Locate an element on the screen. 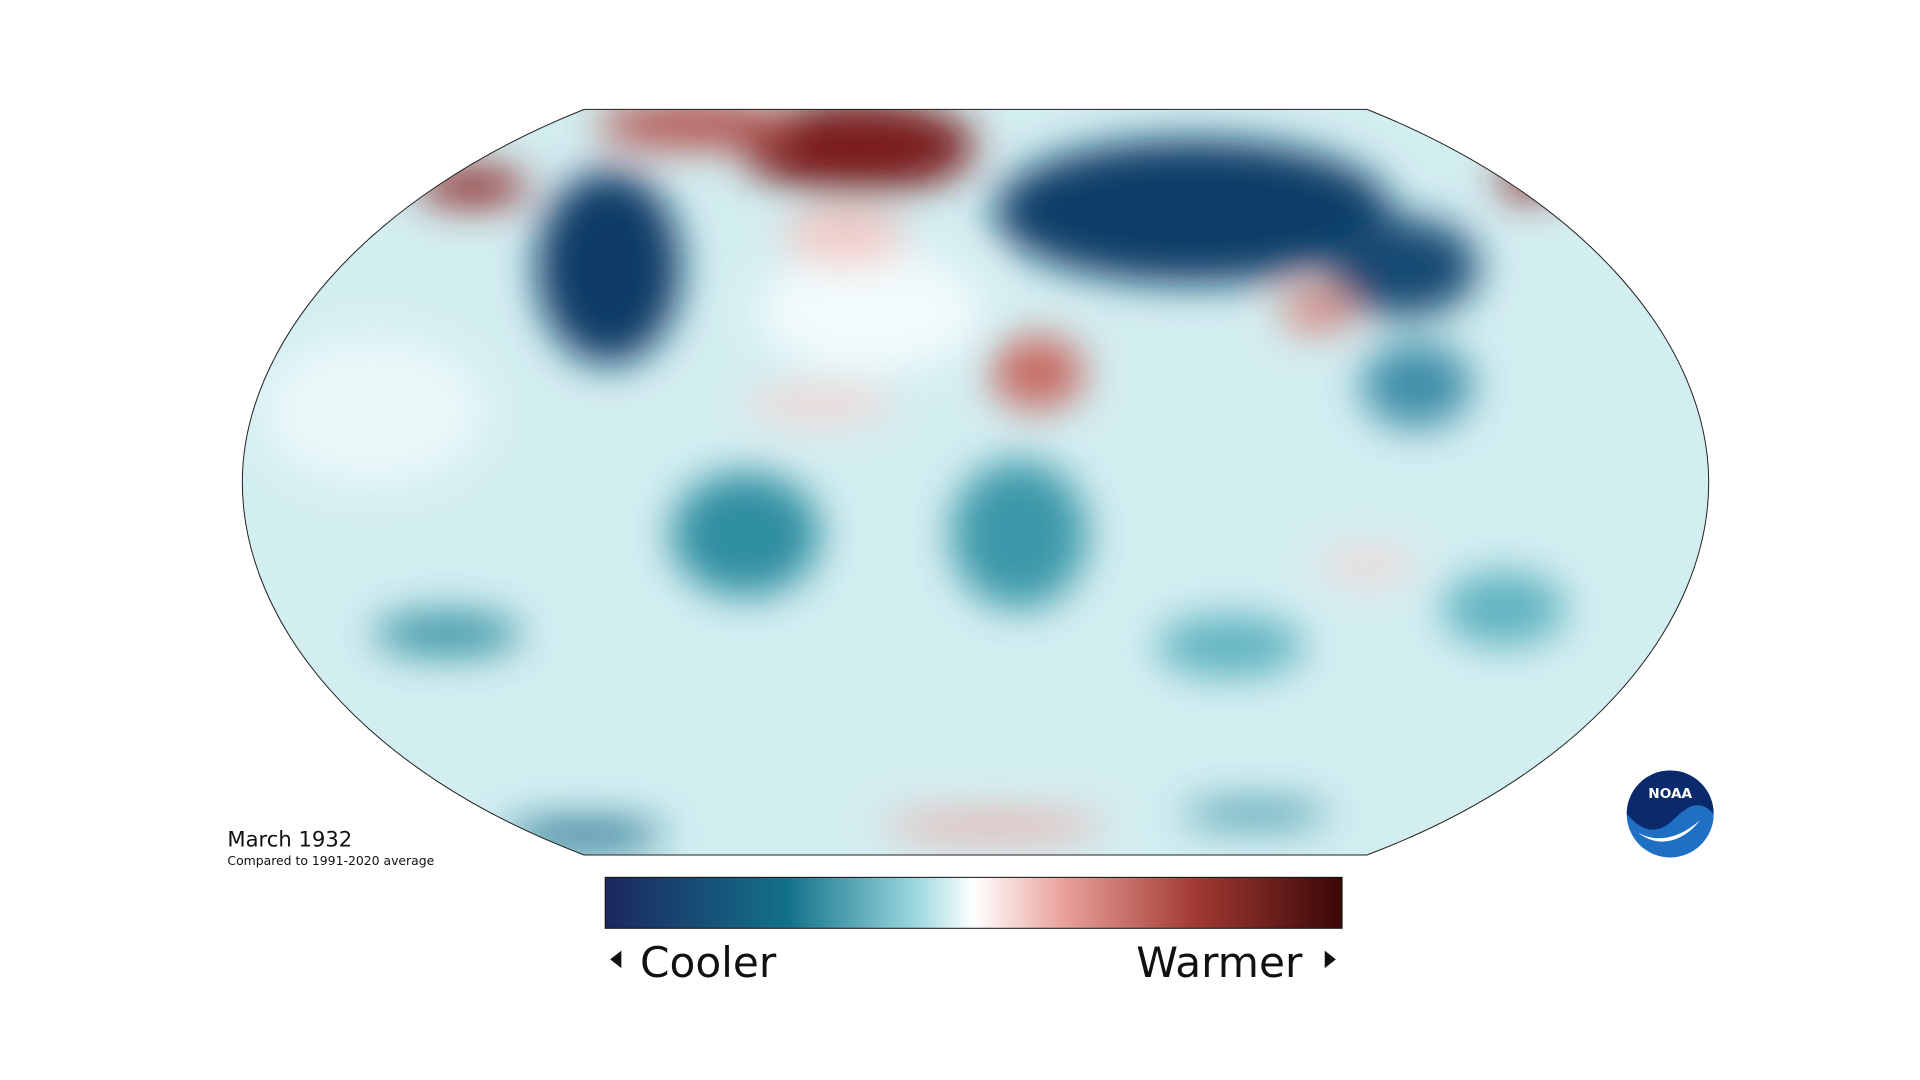 The height and width of the screenshot is (1080, 1920). noaa-logo: NOAA is located at coordinates (1670, 814).